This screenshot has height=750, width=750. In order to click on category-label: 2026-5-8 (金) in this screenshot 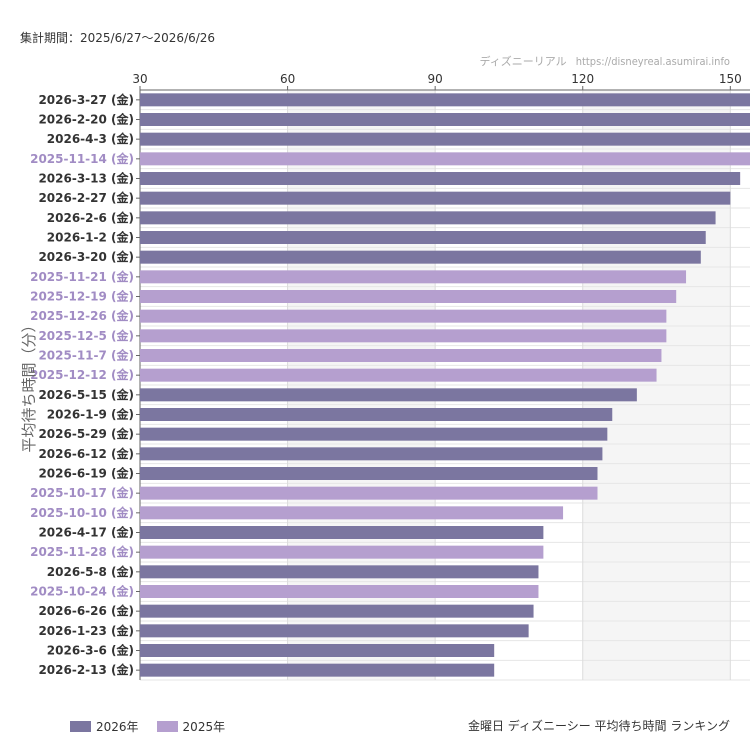, I will do `click(90, 571)`.